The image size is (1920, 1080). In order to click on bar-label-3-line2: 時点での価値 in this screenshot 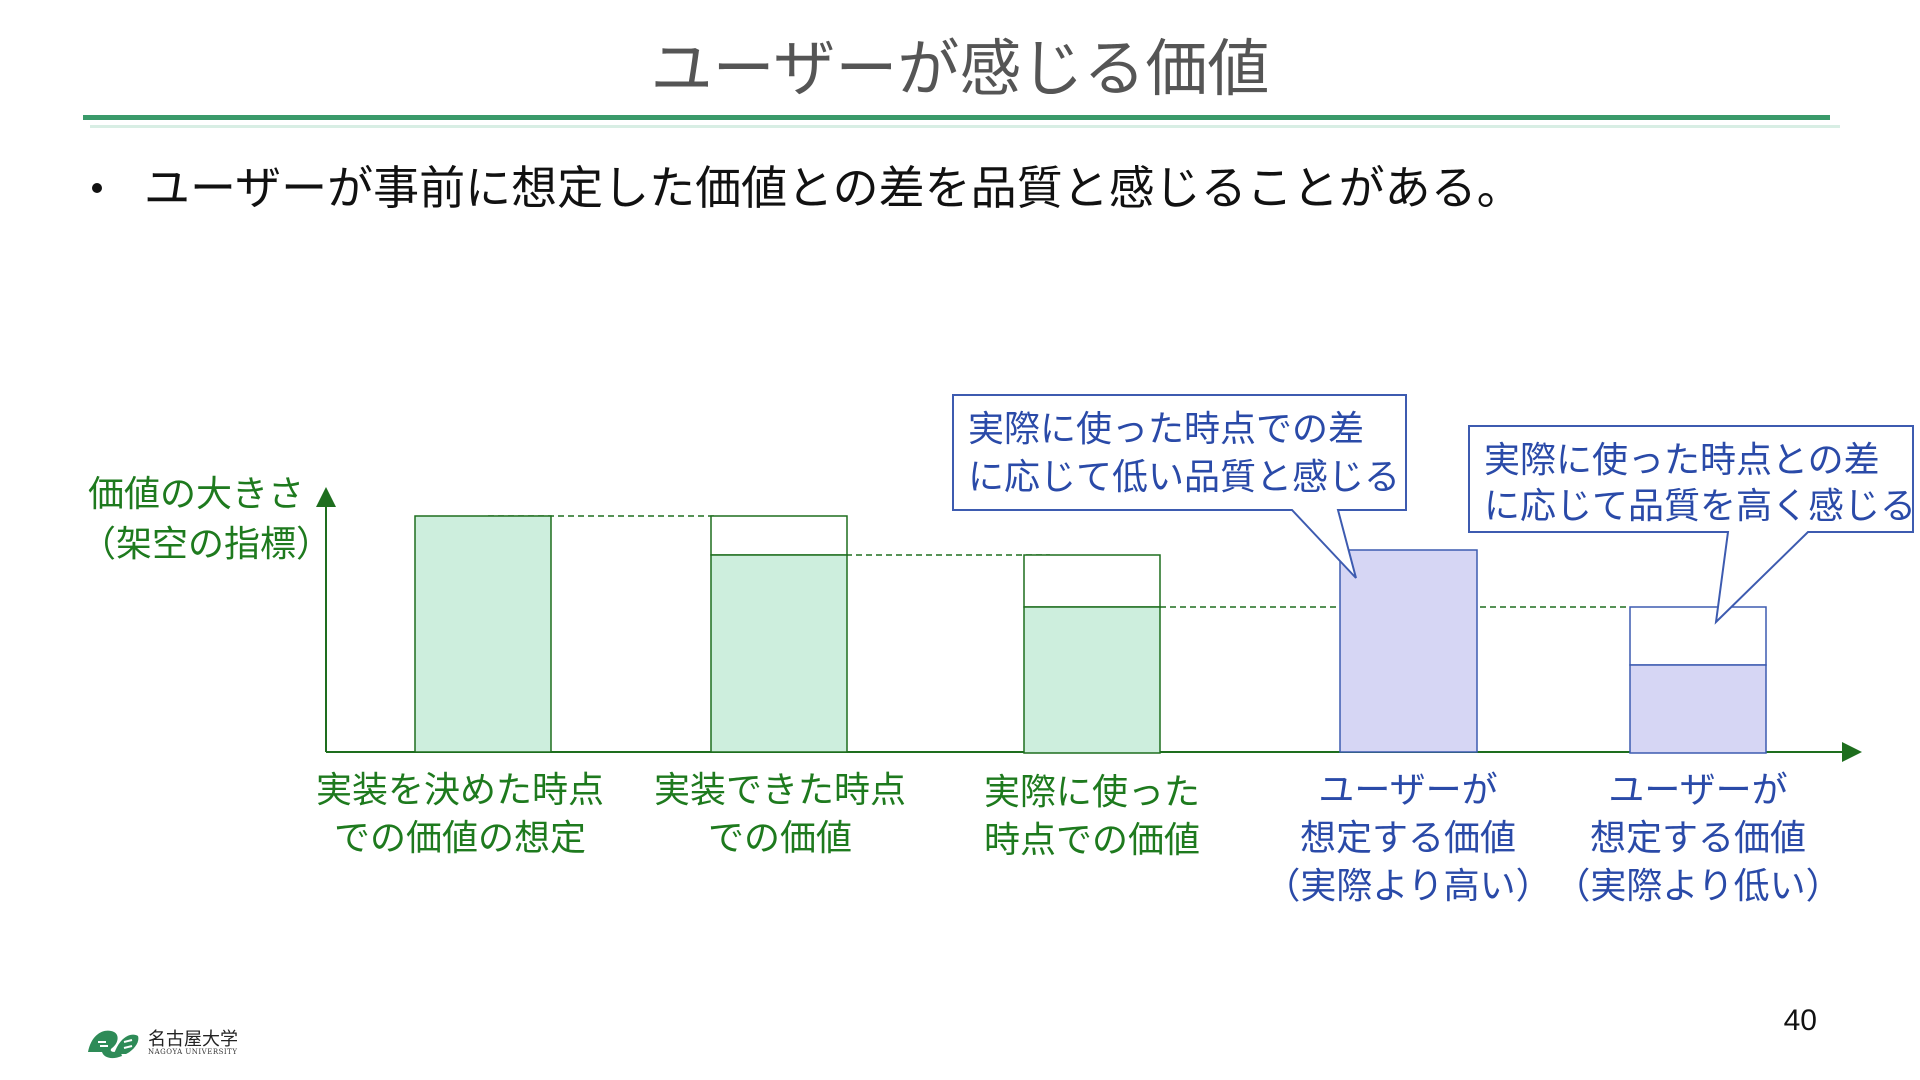, I will do `click(1092, 840)`.